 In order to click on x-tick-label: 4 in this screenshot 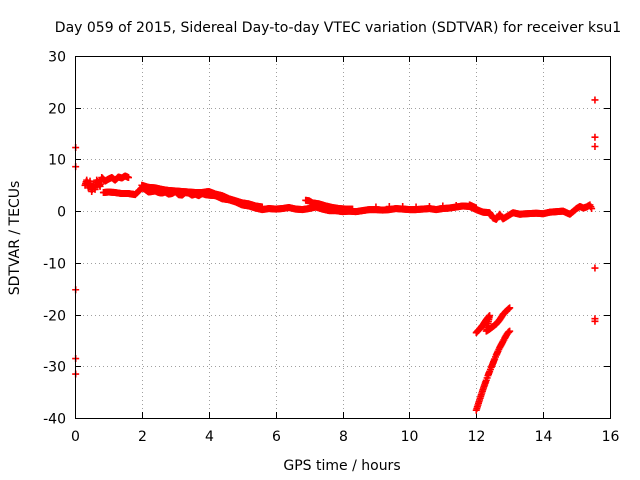, I will do `click(209, 437)`.